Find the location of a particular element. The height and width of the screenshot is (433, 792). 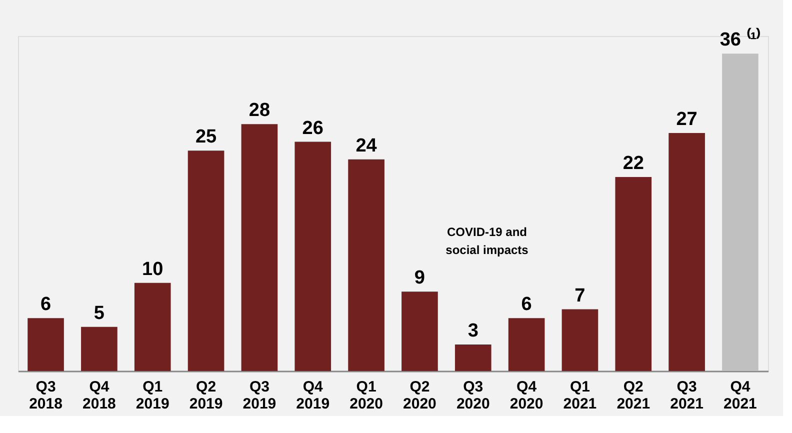

x-tick-label: Q3 2020 is located at coordinates (473, 395).